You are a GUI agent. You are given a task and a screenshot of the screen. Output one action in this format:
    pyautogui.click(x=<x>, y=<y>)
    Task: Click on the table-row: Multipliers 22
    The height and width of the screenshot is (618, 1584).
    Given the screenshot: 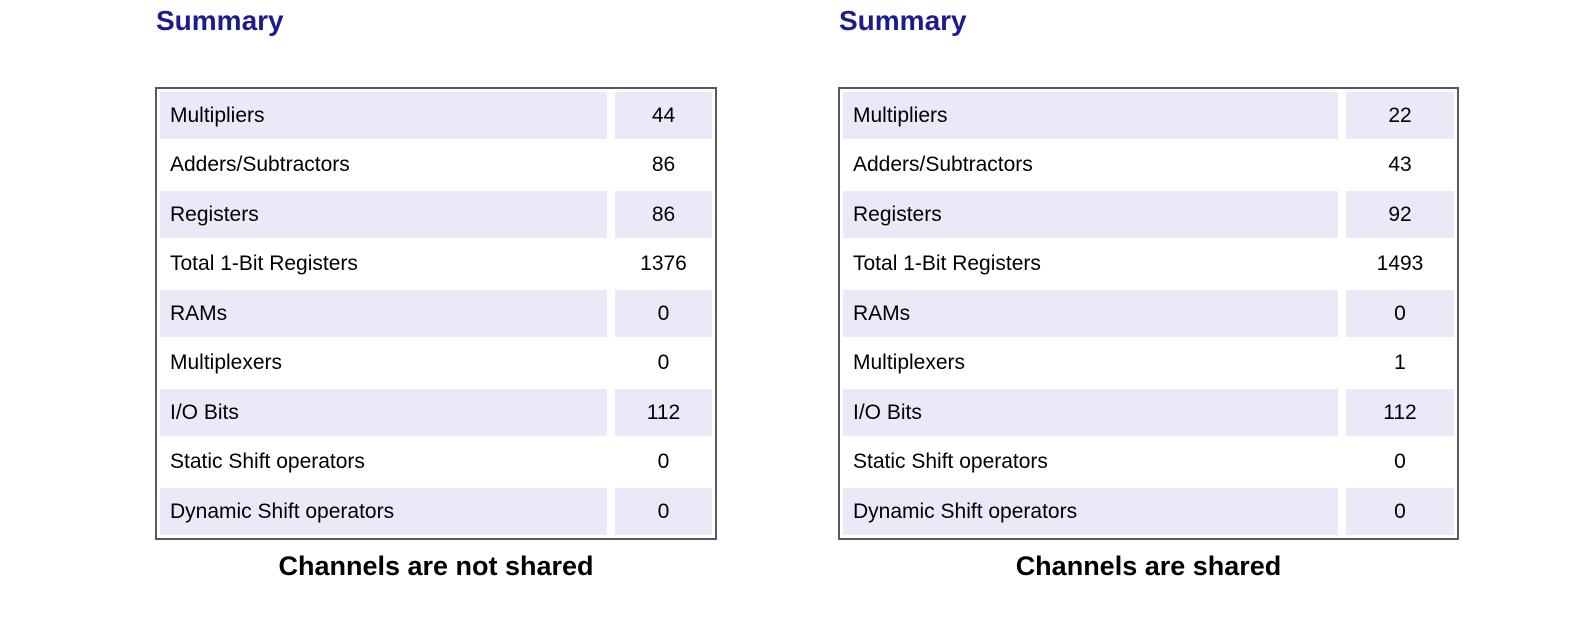 What is the action you would take?
    pyautogui.click(x=1148, y=115)
    